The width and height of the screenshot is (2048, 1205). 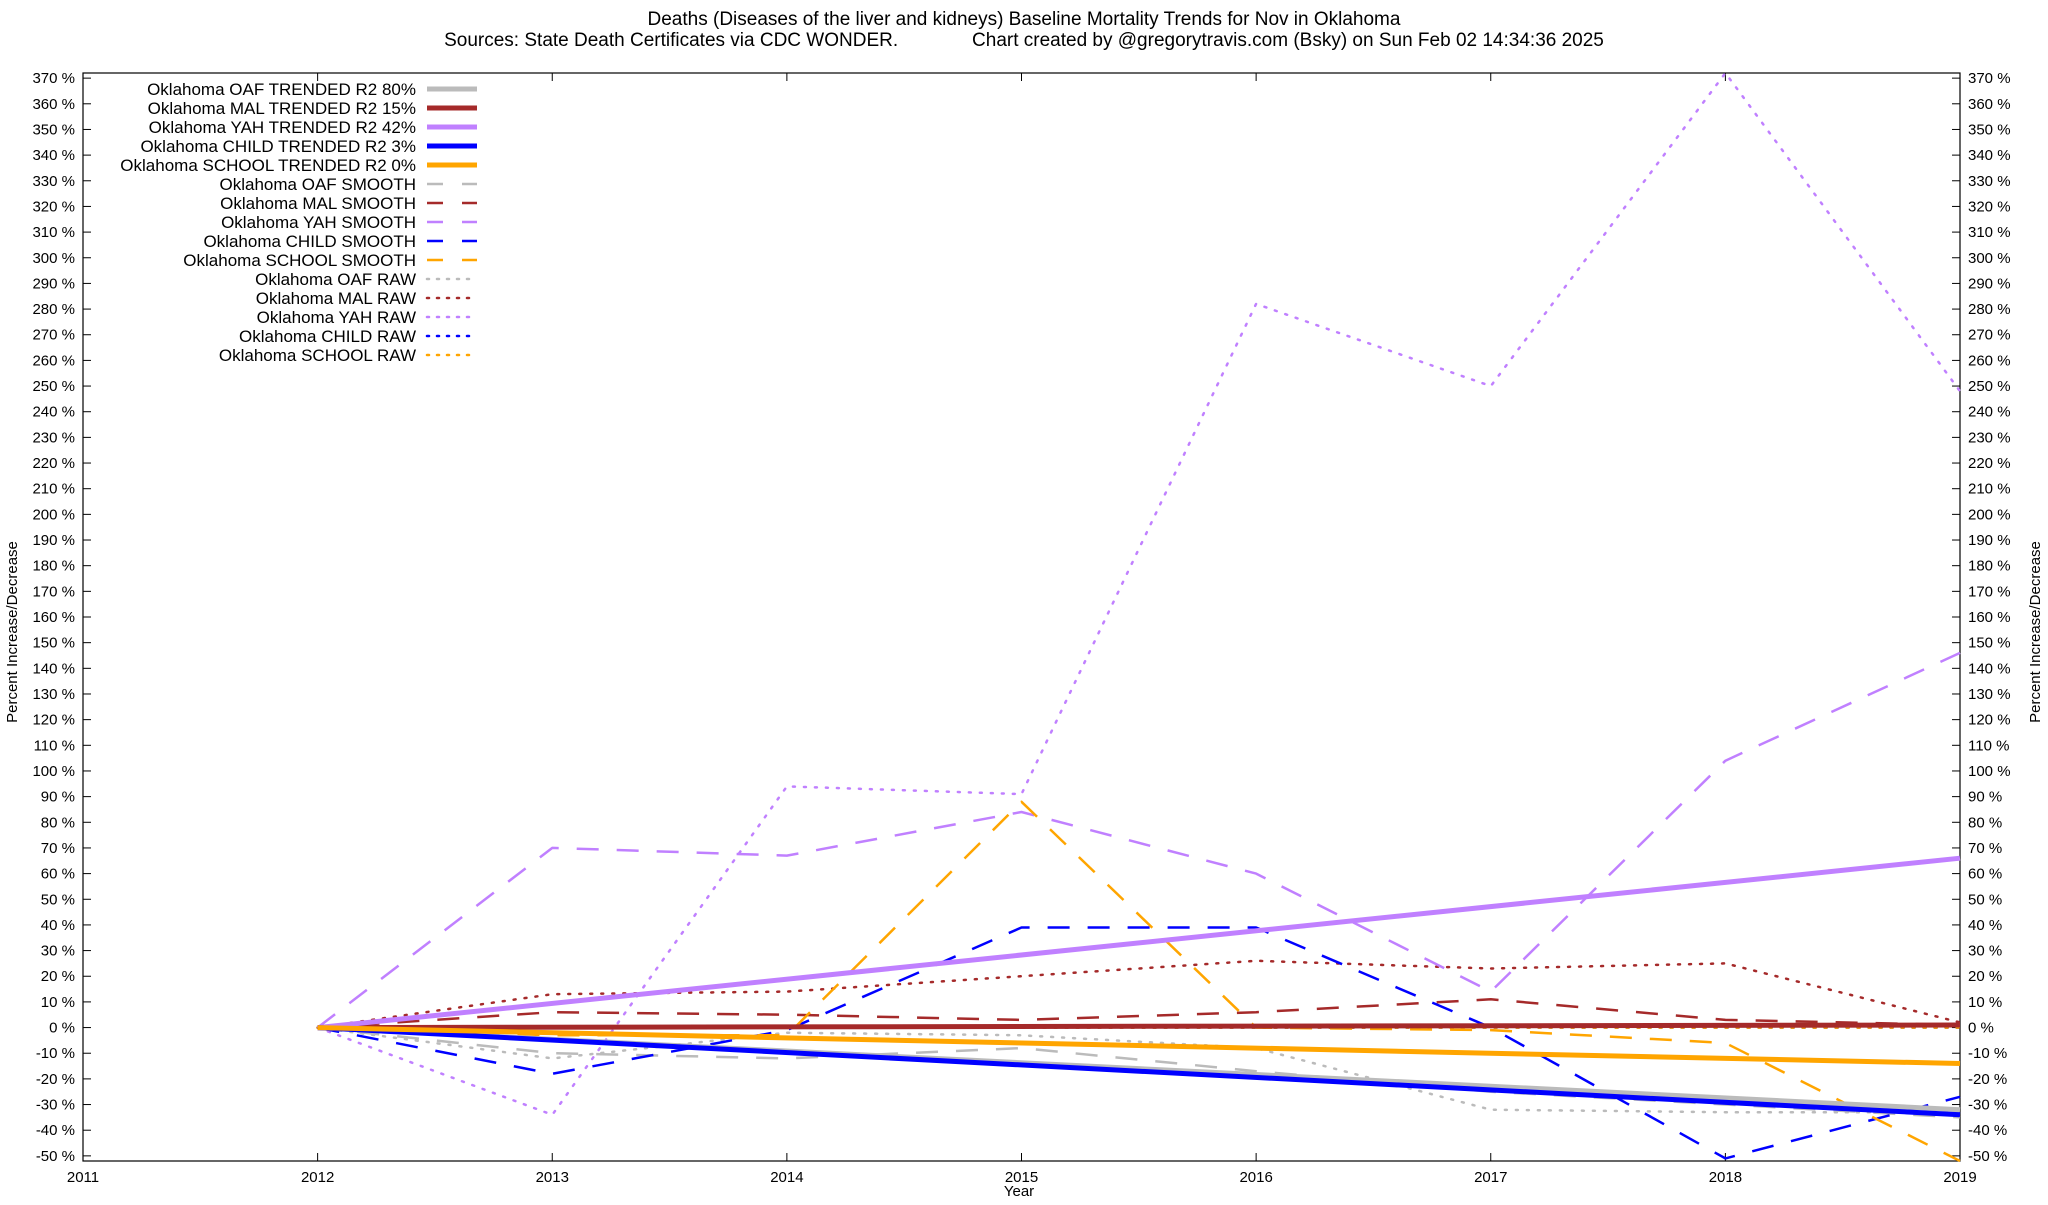 What do you see at coordinates (1989, 617) in the screenshot?
I see `y-tick-label-right: 160 %` at bounding box center [1989, 617].